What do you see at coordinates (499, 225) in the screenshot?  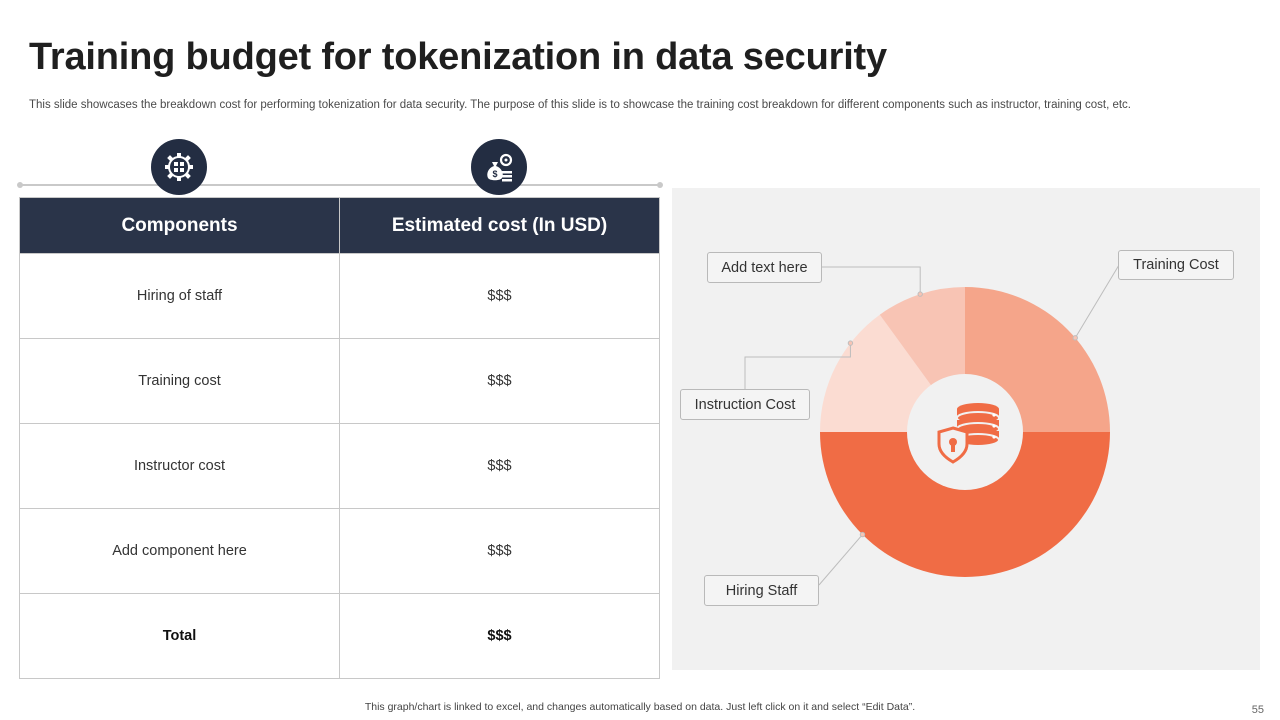 I see `header-estimated-cost: Estimated cost (In USD)` at bounding box center [499, 225].